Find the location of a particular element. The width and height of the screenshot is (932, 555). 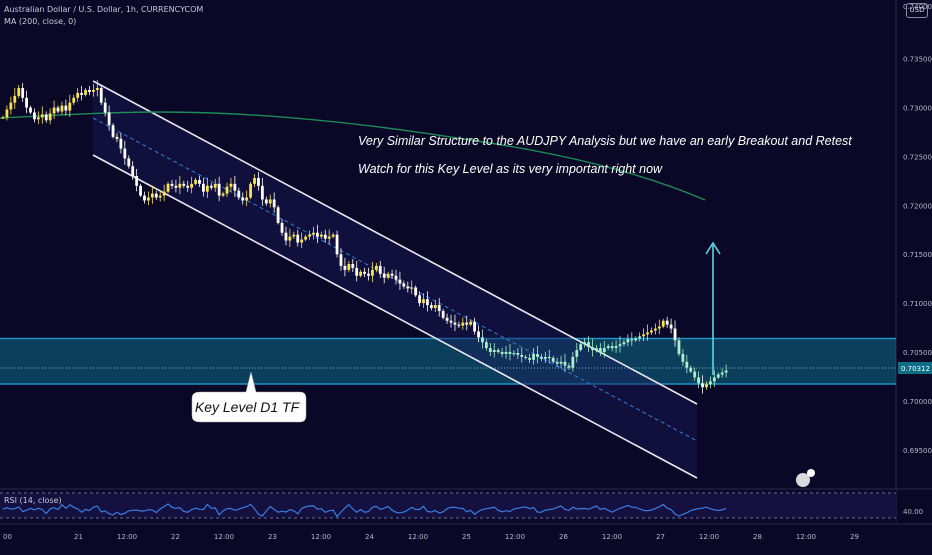

price-axis-tick: 0.72000 is located at coordinates (917, 206).